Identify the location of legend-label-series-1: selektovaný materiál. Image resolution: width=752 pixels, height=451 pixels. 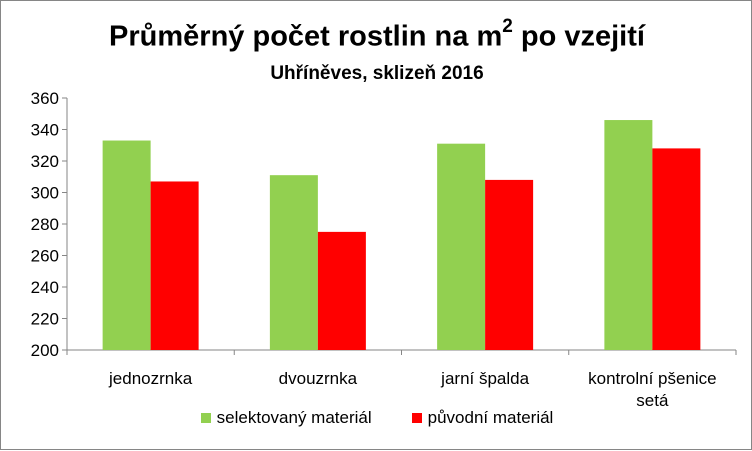
(294, 417).